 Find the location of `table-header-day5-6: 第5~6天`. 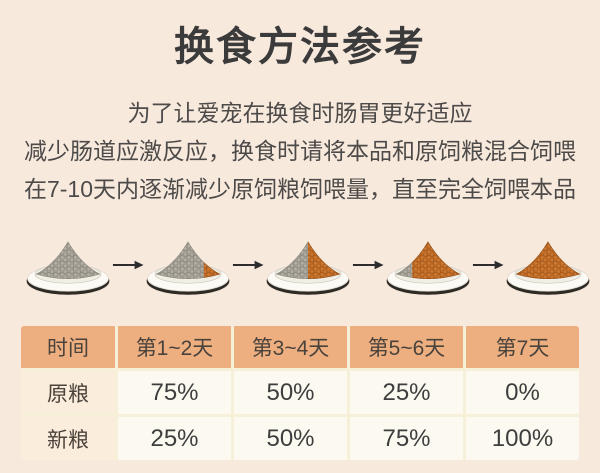

table-header-day5-6: 第5~6天 is located at coordinates (406, 347).